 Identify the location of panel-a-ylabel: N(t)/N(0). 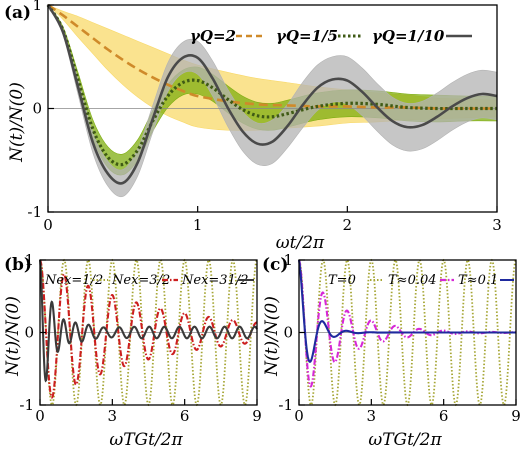
(17, 122).